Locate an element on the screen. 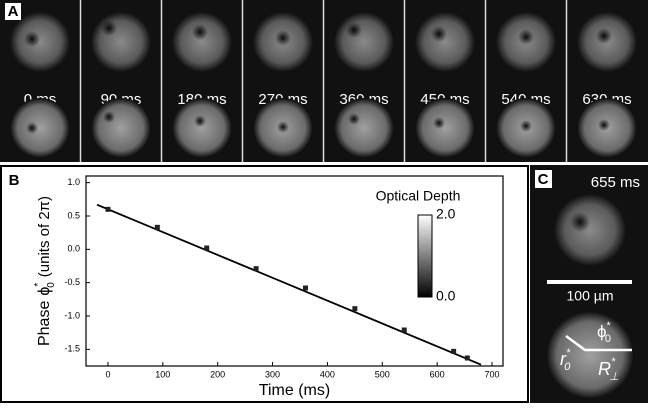  x-tick-label: 500 is located at coordinates (382, 374).